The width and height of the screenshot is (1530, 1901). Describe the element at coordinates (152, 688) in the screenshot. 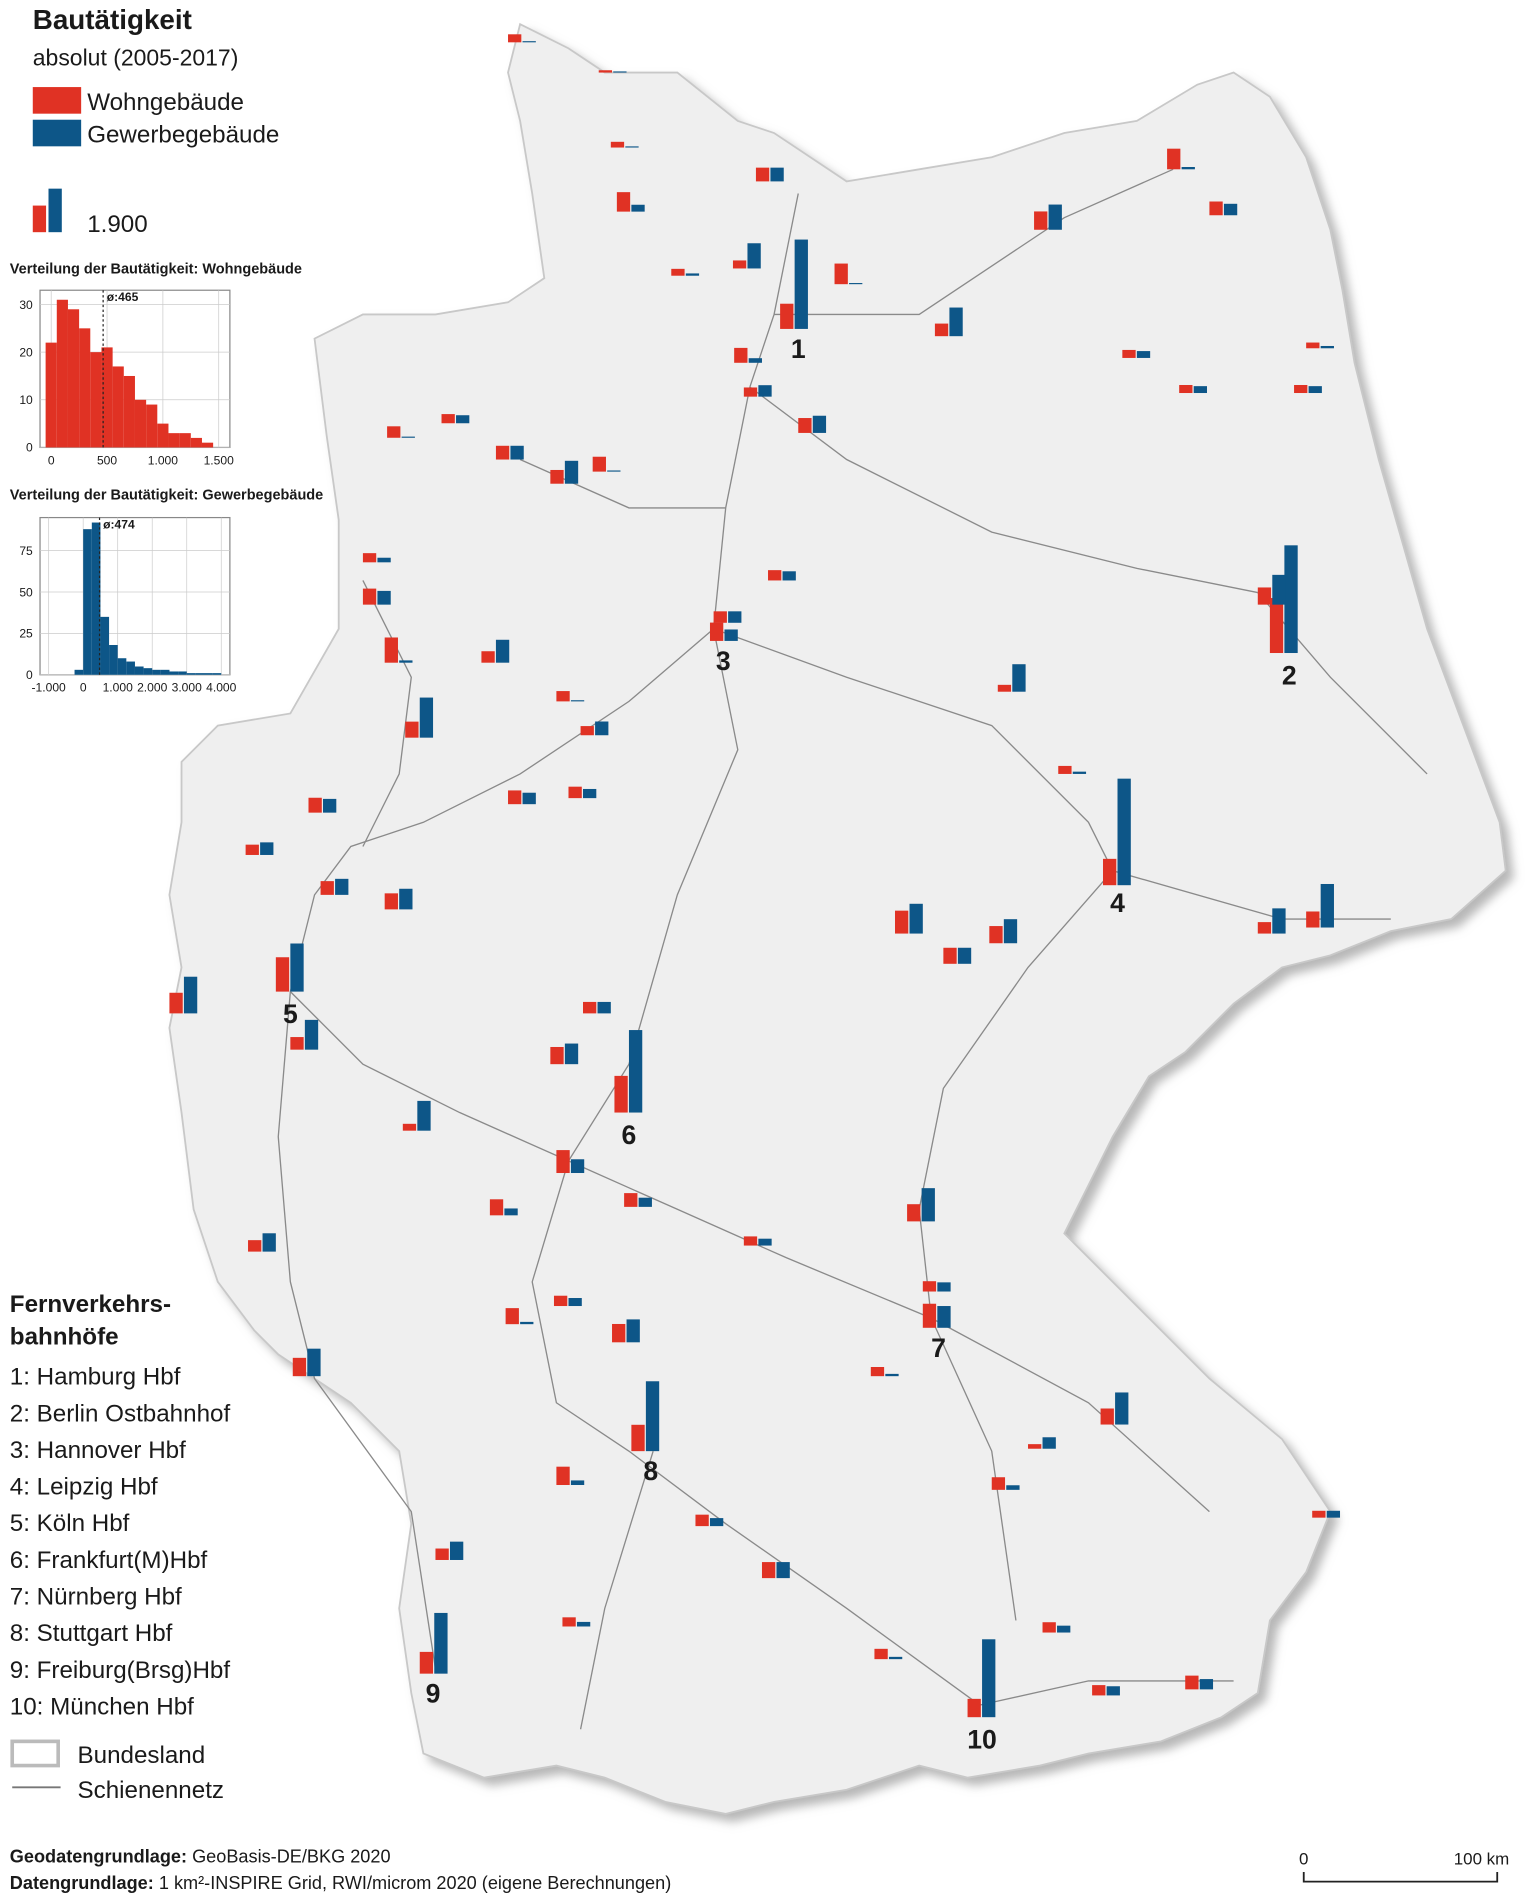

I see `x-tick-label: 2.000` at that location.